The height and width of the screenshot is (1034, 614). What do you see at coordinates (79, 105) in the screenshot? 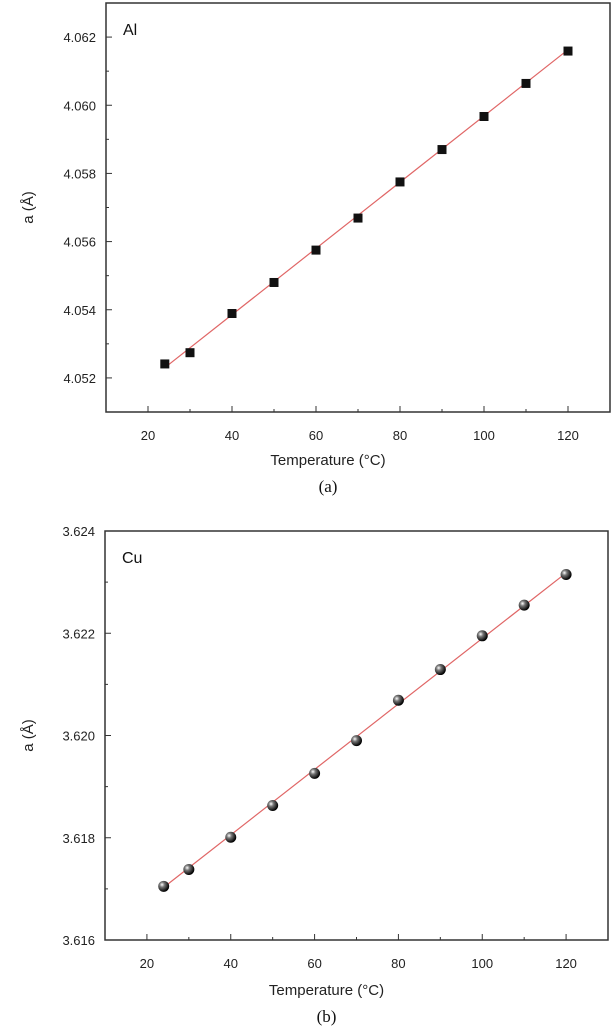
I see `y-tick-label: 4.060` at bounding box center [79, 105].